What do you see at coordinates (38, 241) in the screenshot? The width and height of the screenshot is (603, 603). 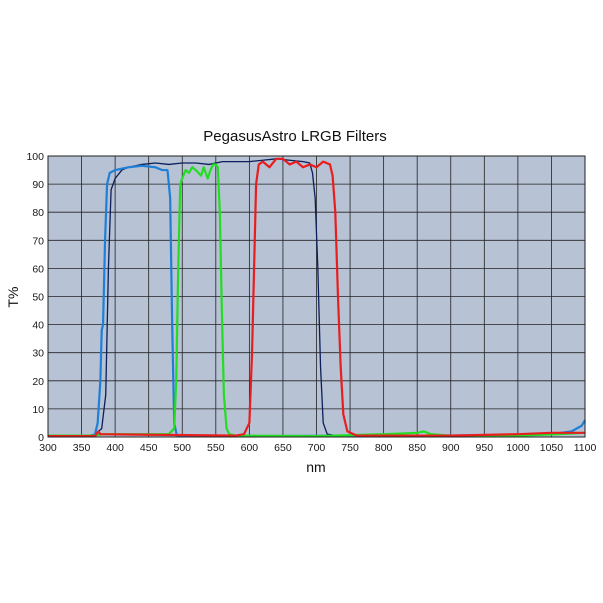 I see `y-tick-label: 70` at bounding box center [38, 241].